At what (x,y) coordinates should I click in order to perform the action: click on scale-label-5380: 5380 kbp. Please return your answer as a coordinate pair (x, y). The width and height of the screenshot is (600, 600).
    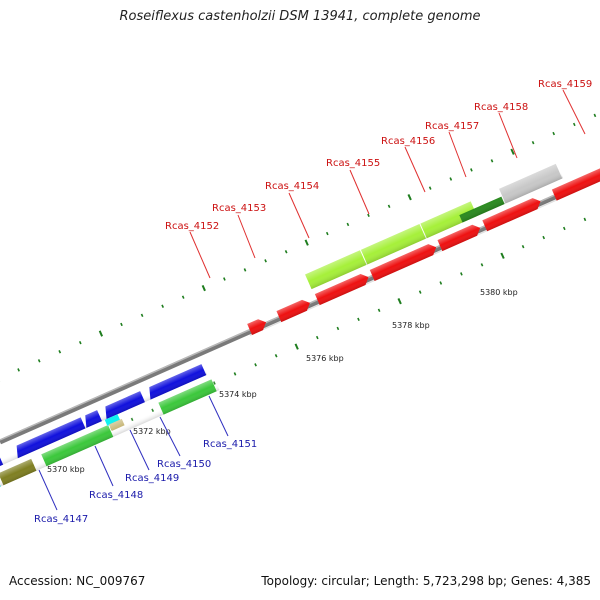
    Looking at the image, I should click on (499, 292).